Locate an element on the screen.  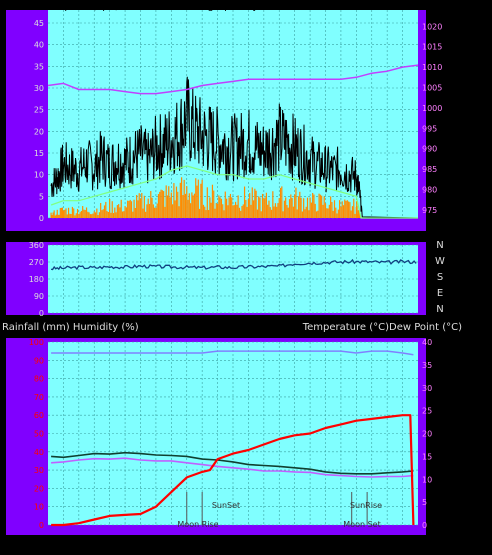
series-dew-point is located at coordinates (232, 467).